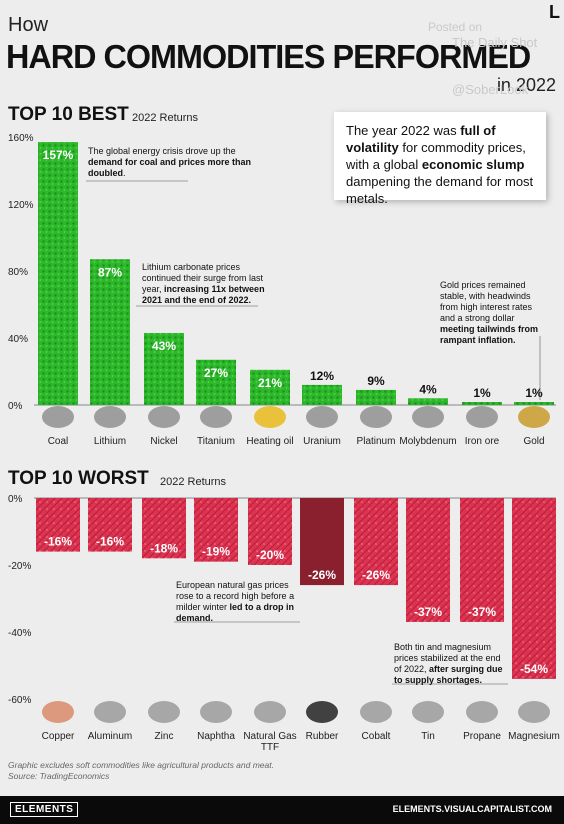 The width and height of the screenshot is (564, 824). I want to click on worst-category-label: Naphtha, so click(216, 736).